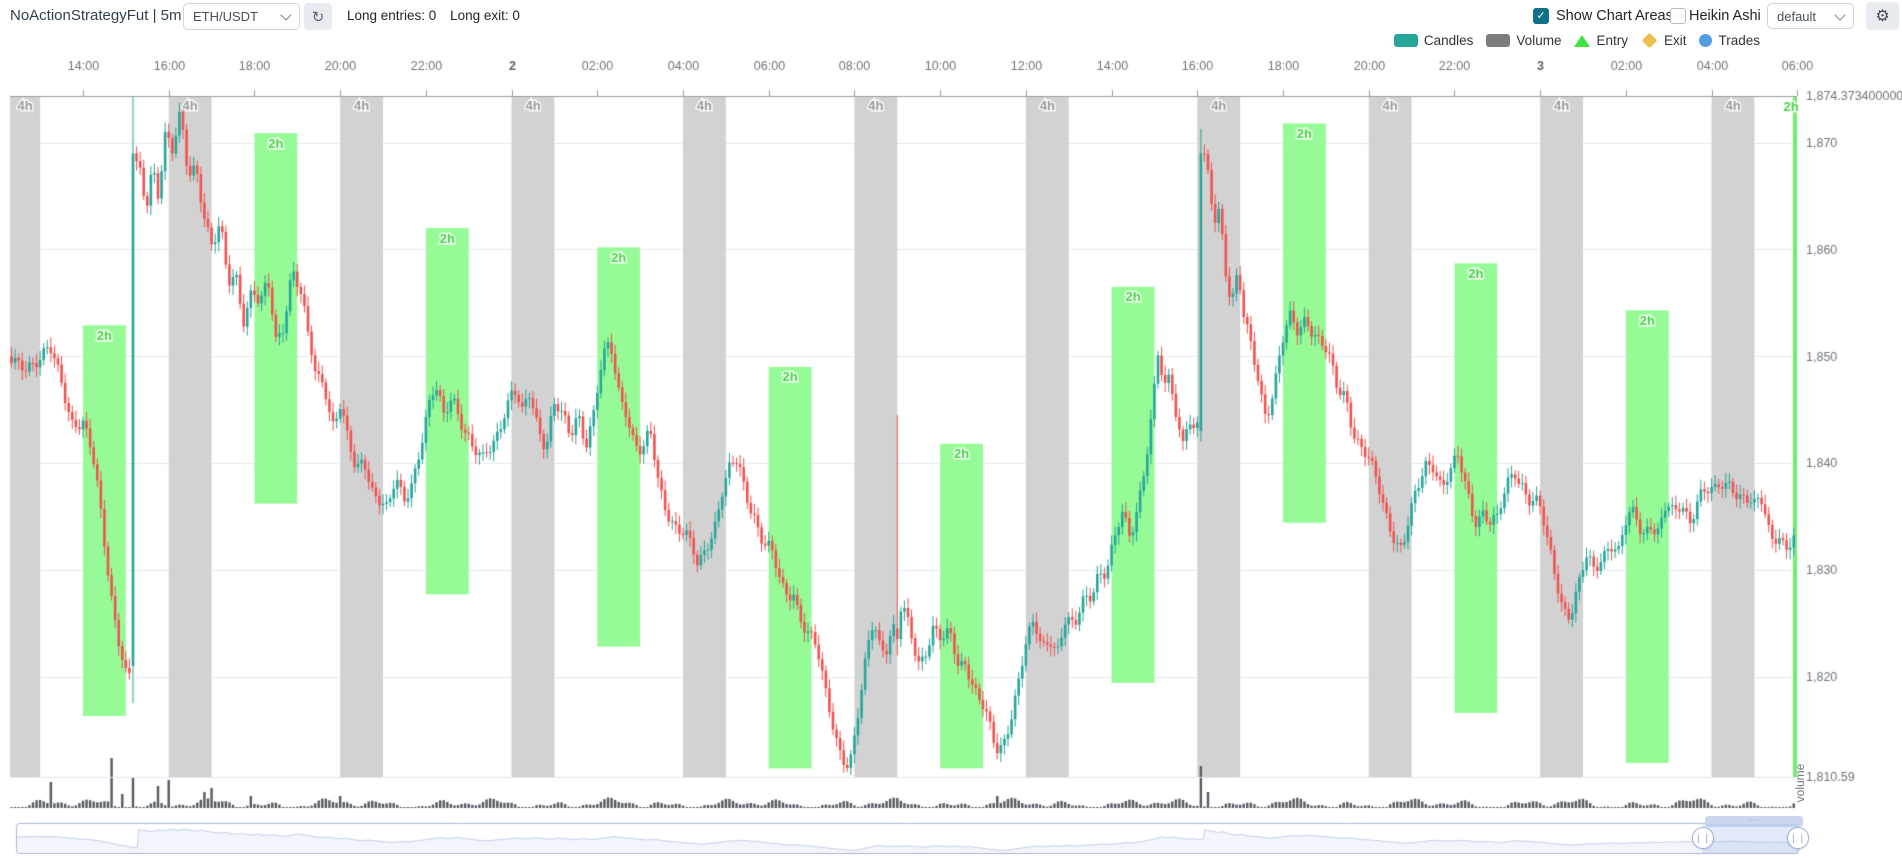 This screenshot has height=859, width=1902. What do you see at coordinates (1675, 40) in the screenshot?
I see `legend-item-label: Exit` at bounding box center [1675, 40].